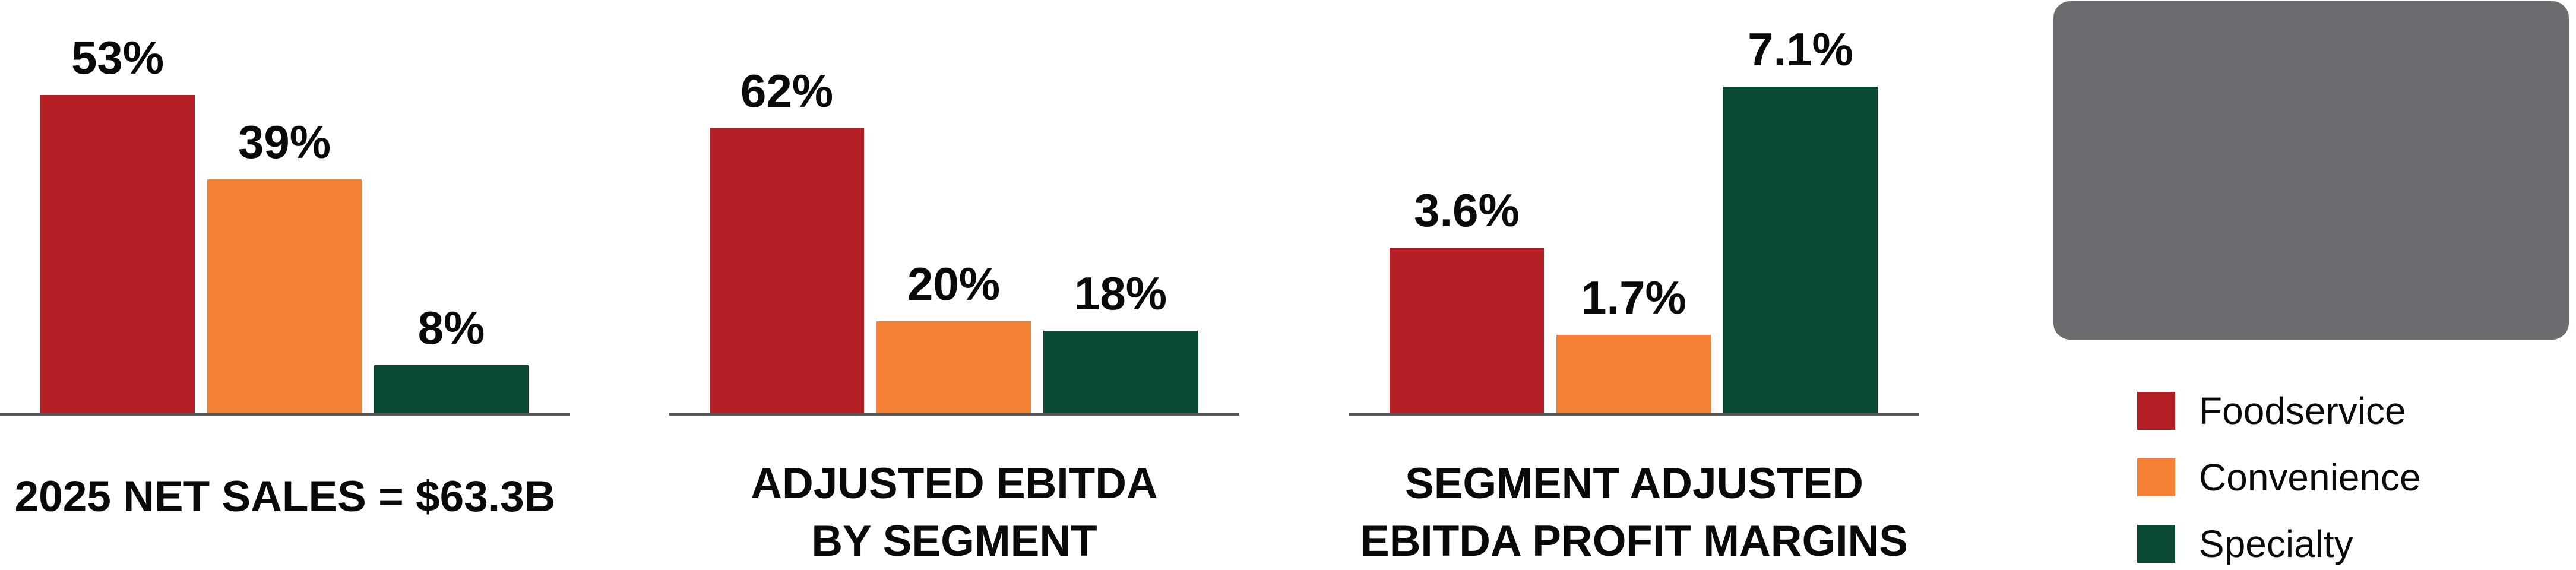 This screenshot has width=2576, height=570. Describe the element at coordinates (2156, 411) in the screenshot. I see `legend-swatch-foodservice` at that location.